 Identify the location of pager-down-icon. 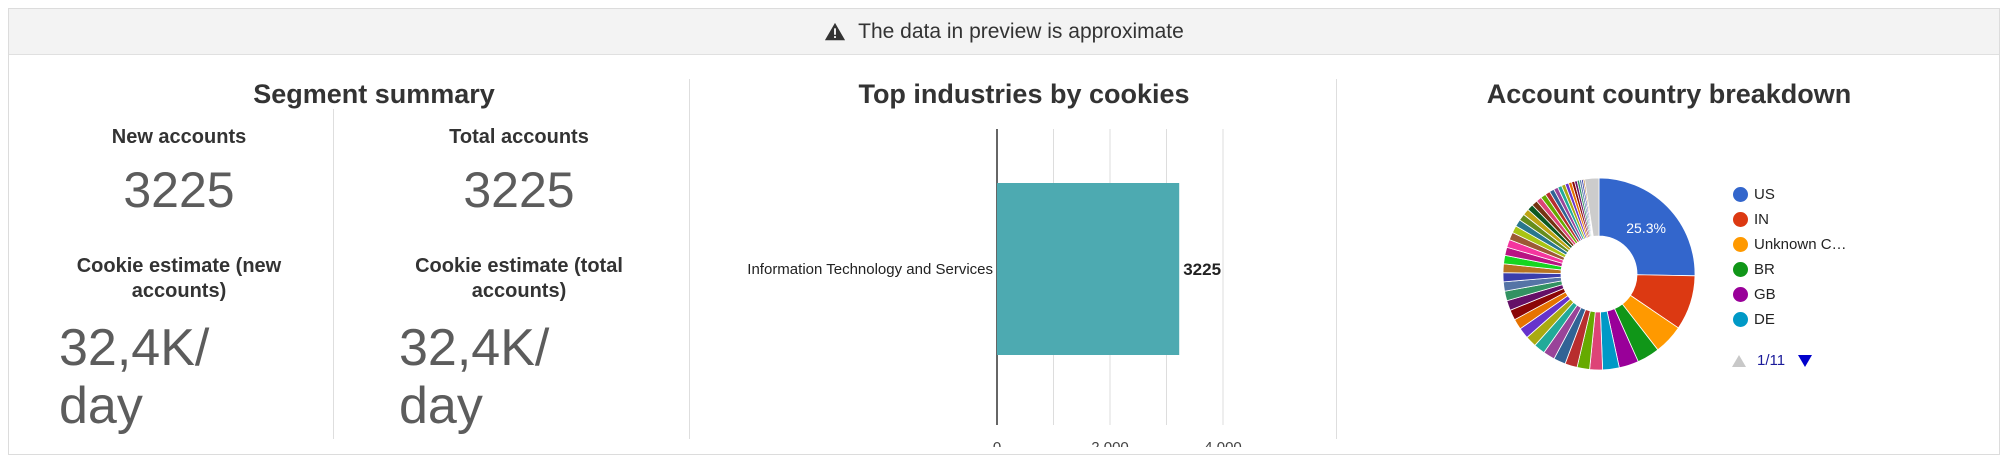
(1805, 361).